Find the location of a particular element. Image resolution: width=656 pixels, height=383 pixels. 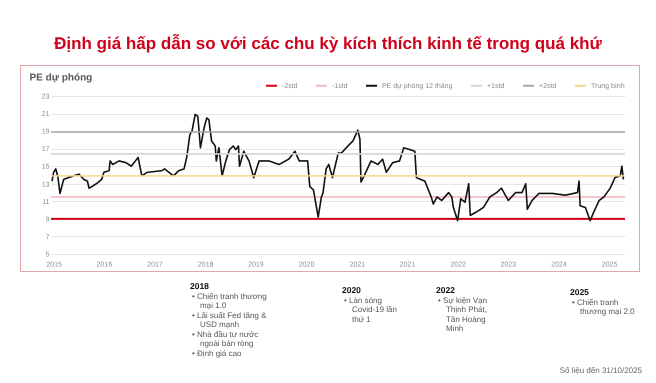

text: 2018 is located at coordinates (200, 286).